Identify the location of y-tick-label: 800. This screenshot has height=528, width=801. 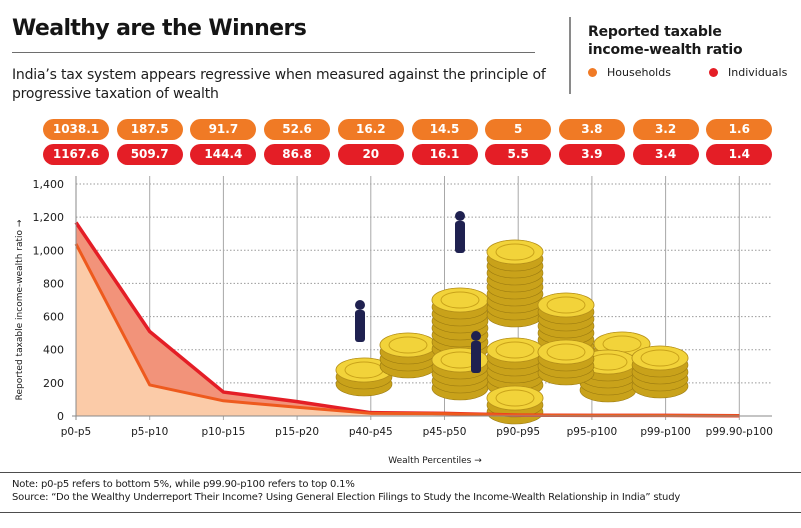
(53, 283).